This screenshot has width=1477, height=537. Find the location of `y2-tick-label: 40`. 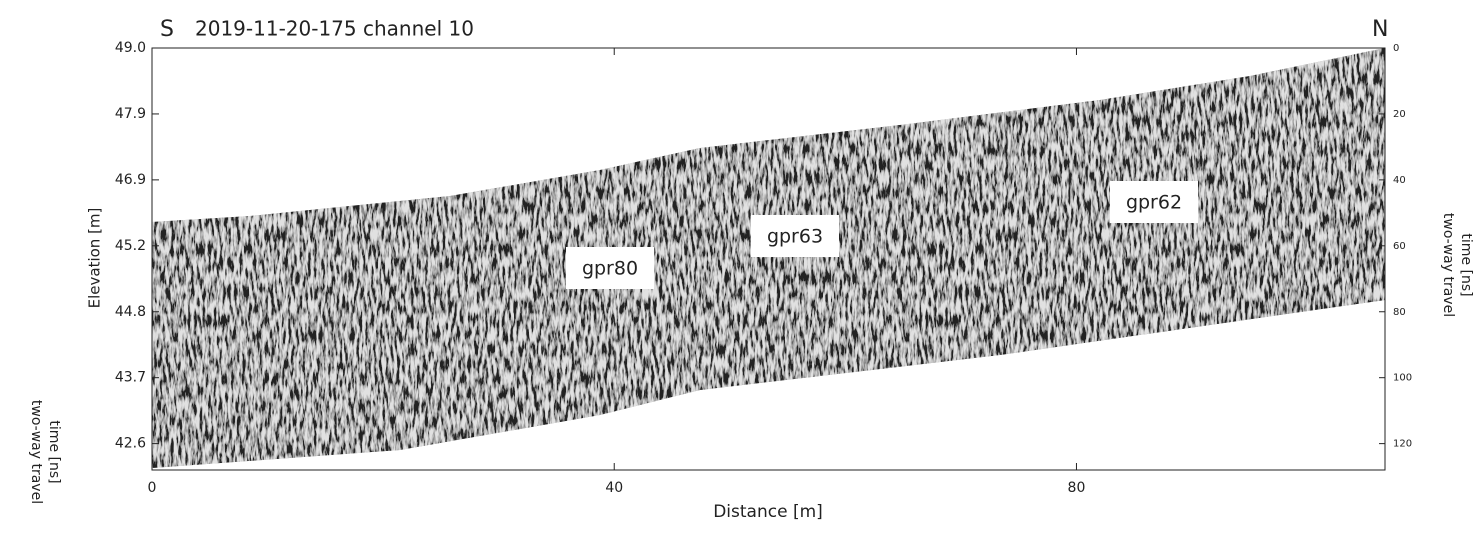

y2-tick-label: 40 is located at coordinates (1399, 180).